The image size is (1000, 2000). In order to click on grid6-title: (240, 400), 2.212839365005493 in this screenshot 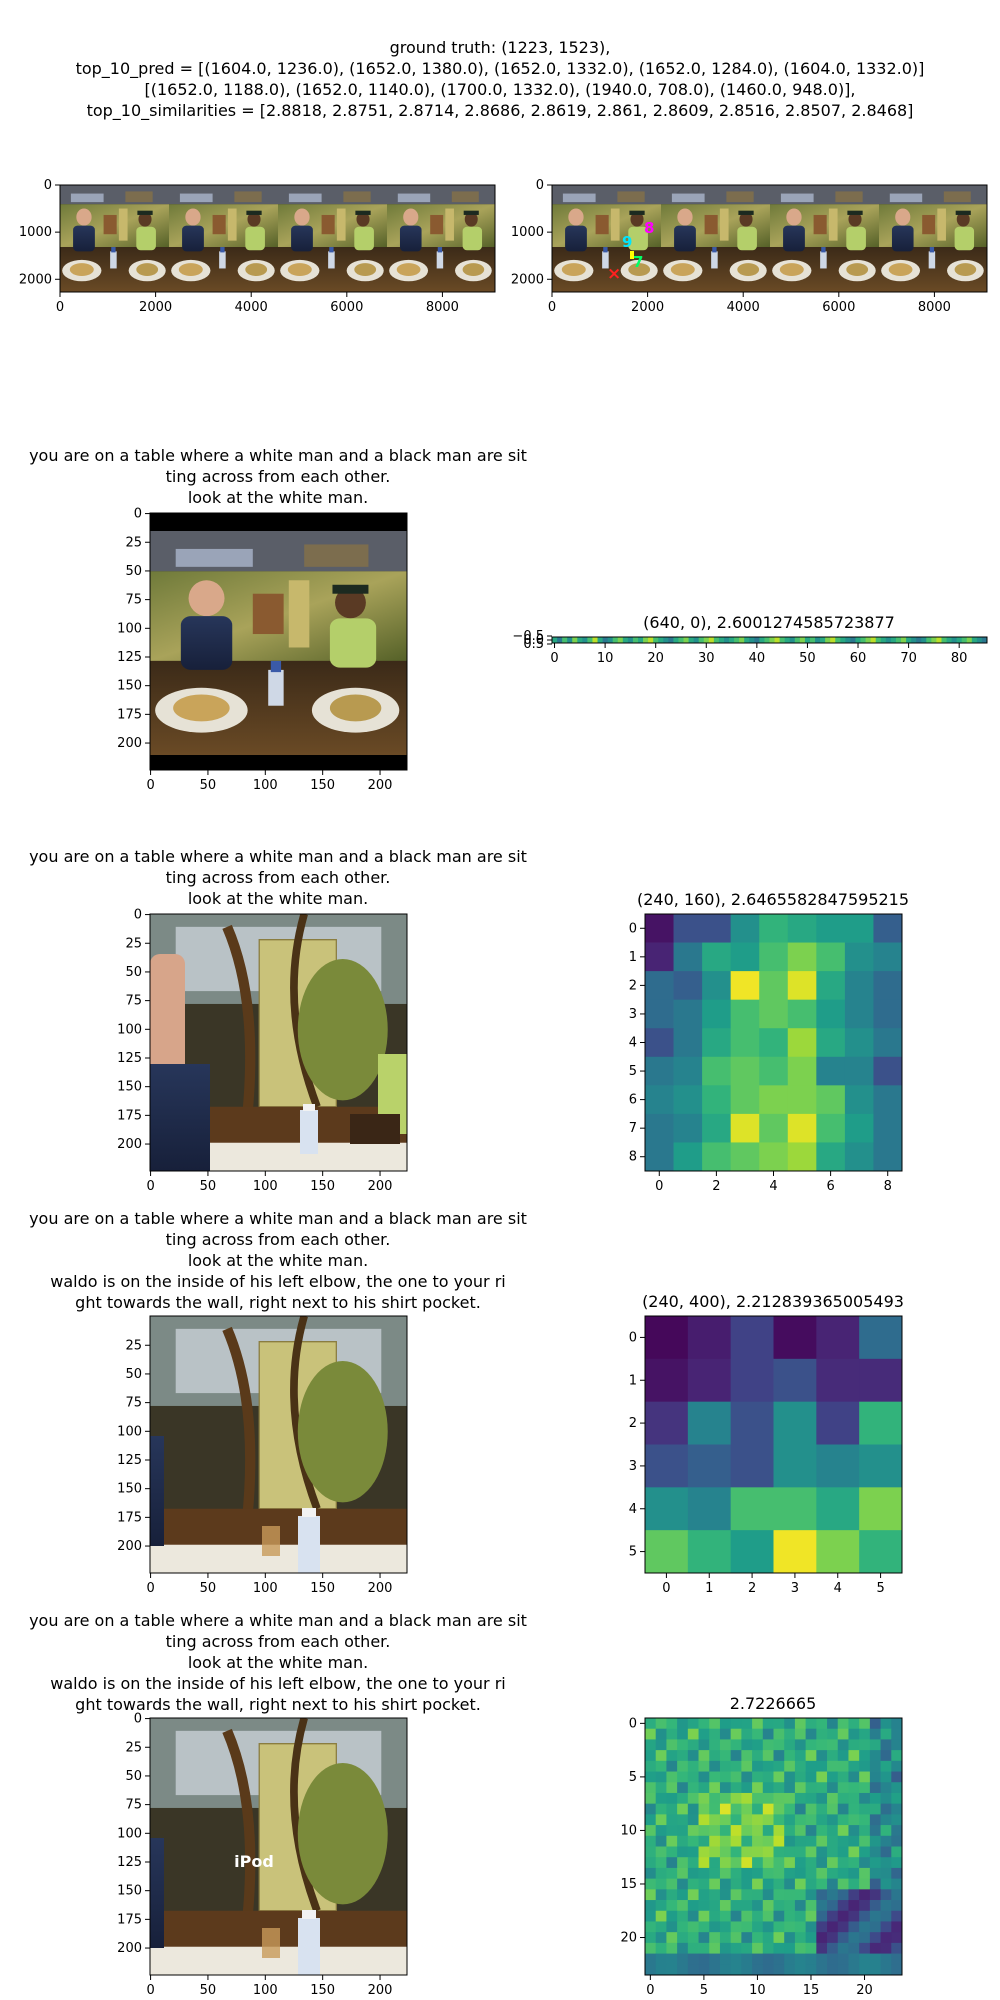, I will do `click(773, 1301)`.